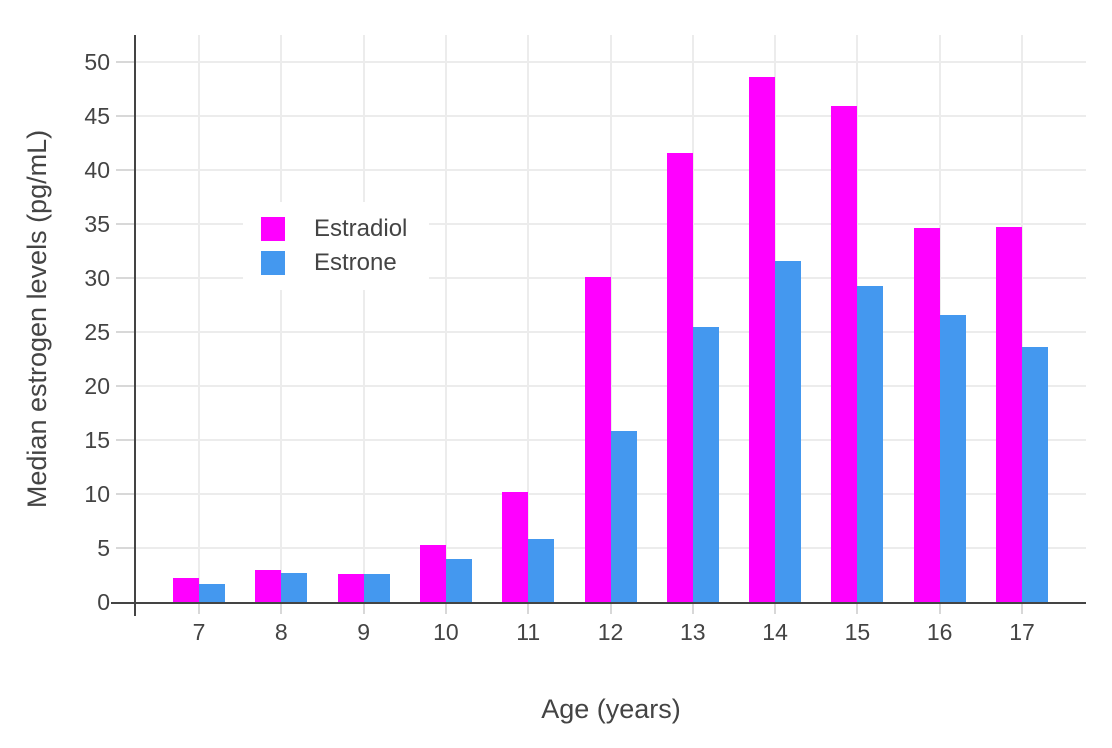 The width and height of the screenshot is (1112, 748). What do you see at coordinates (97, 278) in the screenshot?
I see `y-tick-label-30: 30` at bounding box center [97, 278].